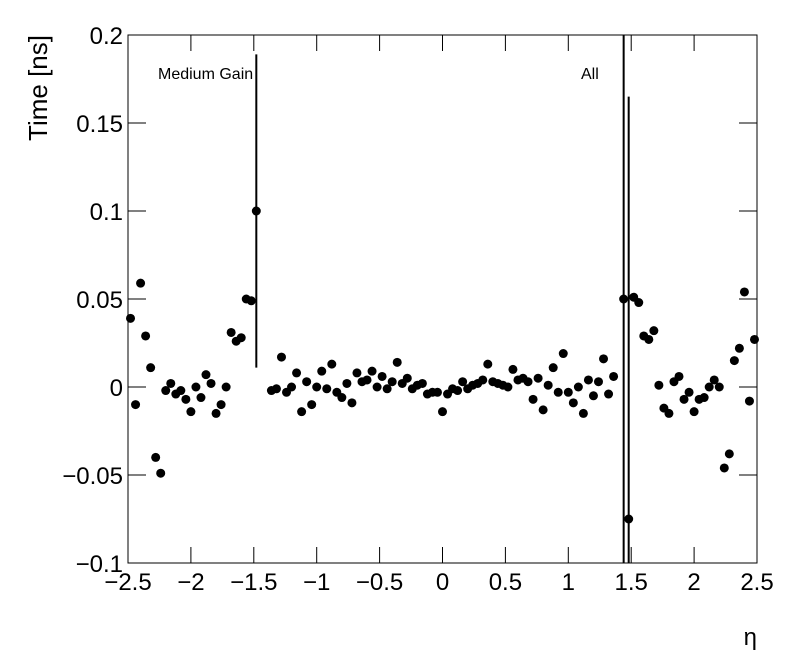  What do you see at coordinates (316, 582) in the screenshot?
I see `x-tick-label: −1` at bounding box center [316, 582].